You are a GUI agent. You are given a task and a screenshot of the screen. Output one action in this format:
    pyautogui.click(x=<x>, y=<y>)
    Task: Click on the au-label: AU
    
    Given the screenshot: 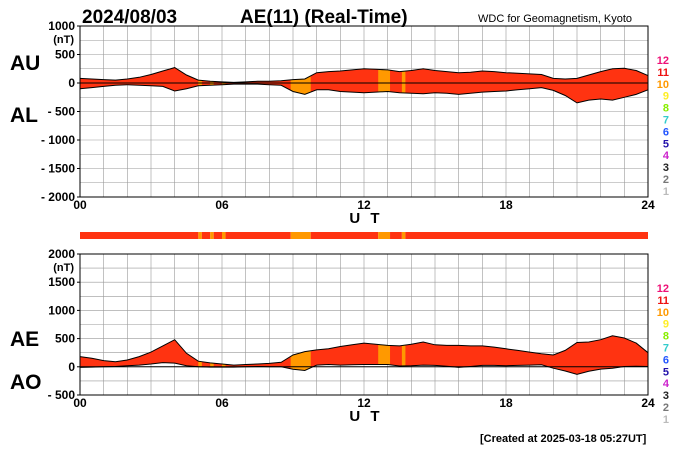 What is the action you would take?
    pyautogui.click(x=25, y=63)
    